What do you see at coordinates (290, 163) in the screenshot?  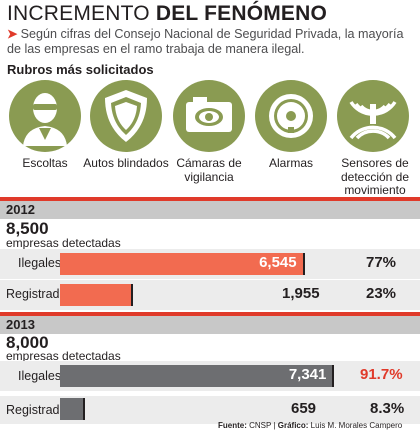 I see `icon-label-alarmas: Alarmas` at bounding box center [290, 163].